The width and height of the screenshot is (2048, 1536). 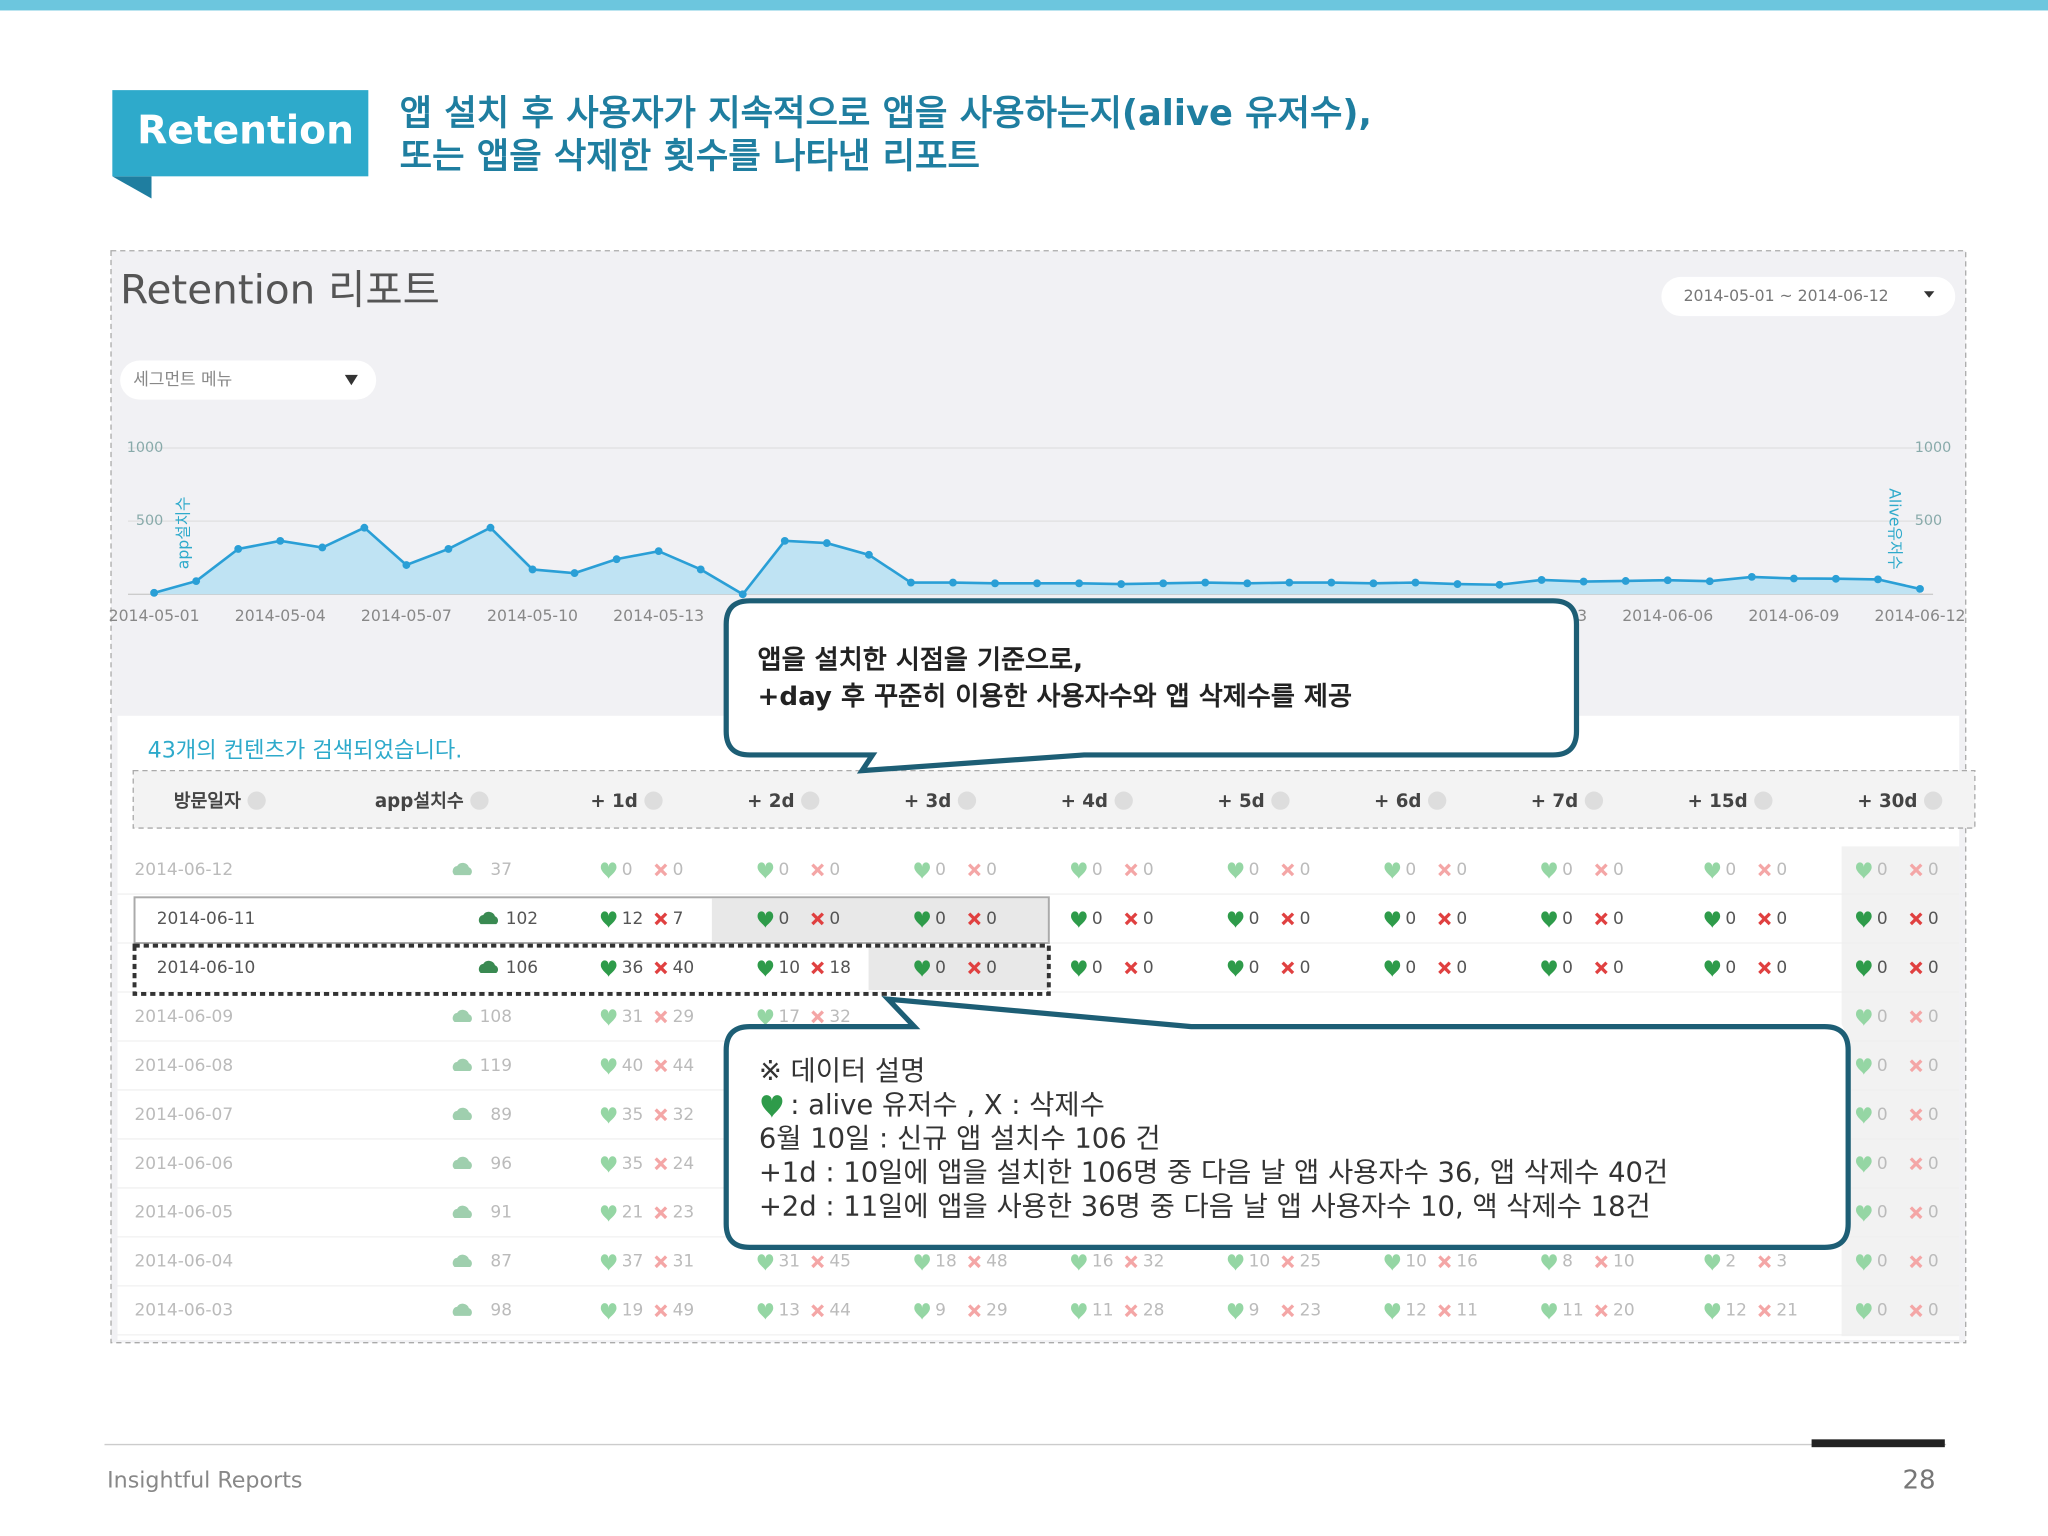 What do you see at coordinates (633, 968) in the screenshot?
I see `alive-count: 36` at bounding box center [633, 968].